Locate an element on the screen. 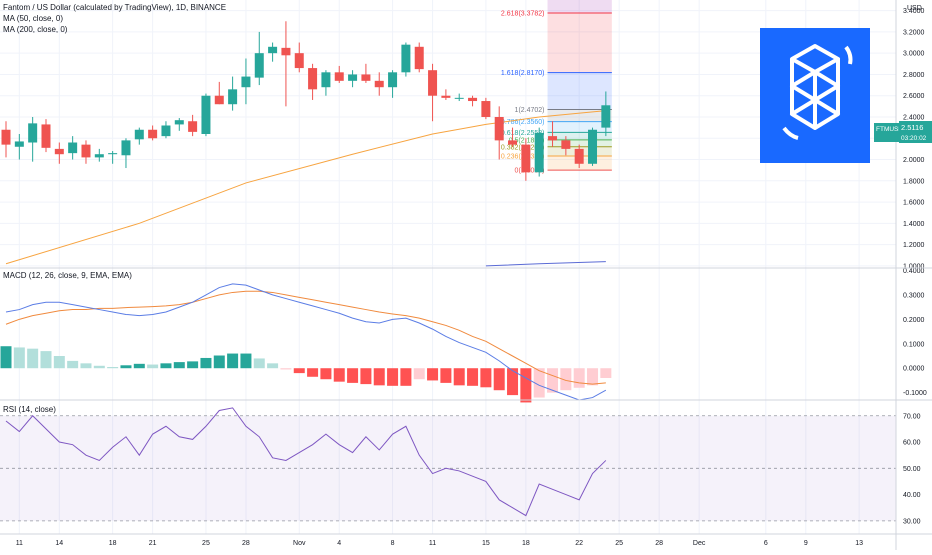  fib-level-label: 1.618(2.8170) is located at coordinates (523, 73).